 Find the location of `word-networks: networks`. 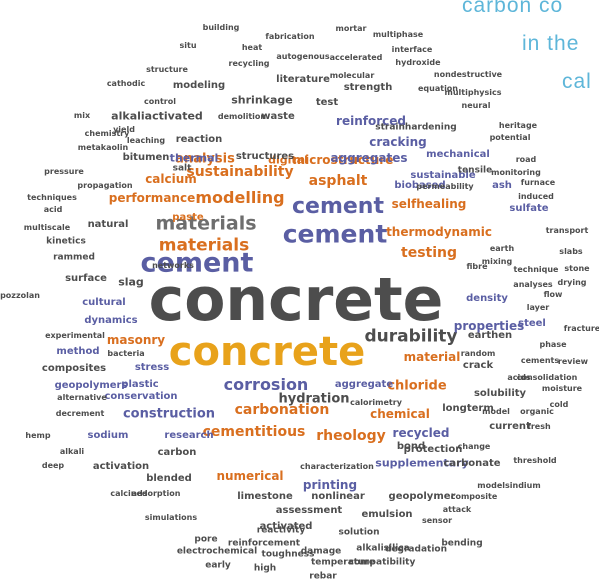

word-networks: networks is located at coordinates (173, 265).